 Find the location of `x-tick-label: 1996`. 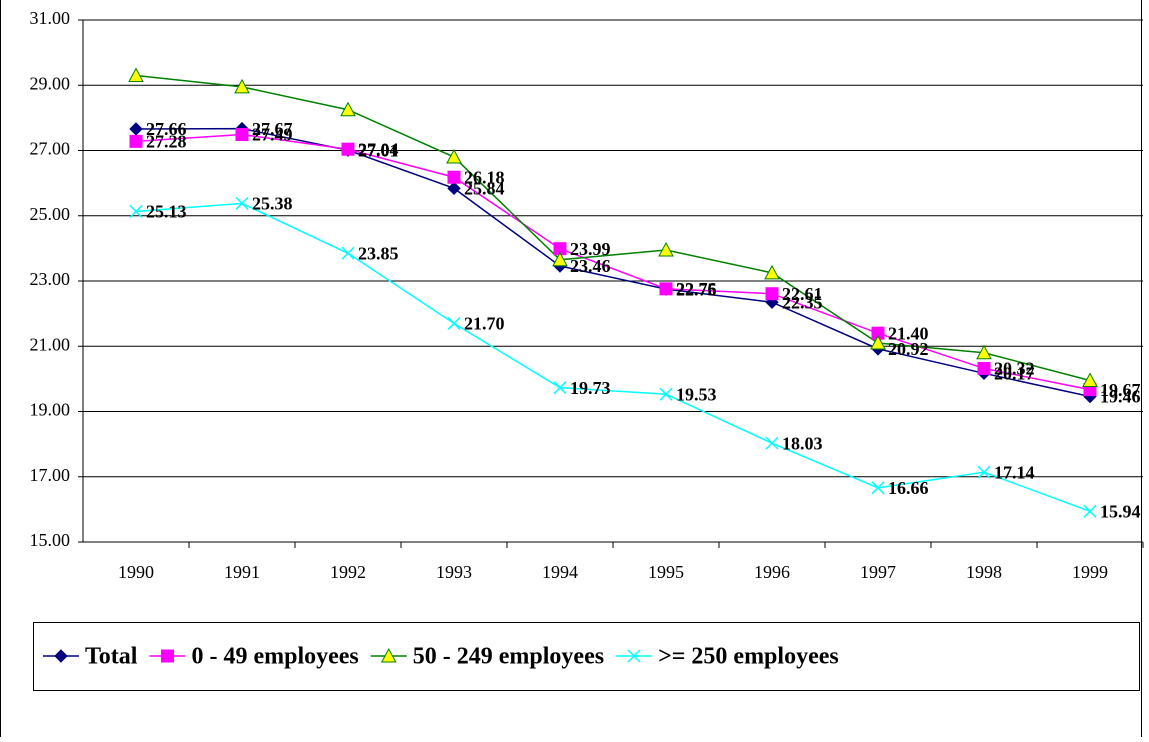

x-tick-label: 1996 is located at coordinates (772, 572).